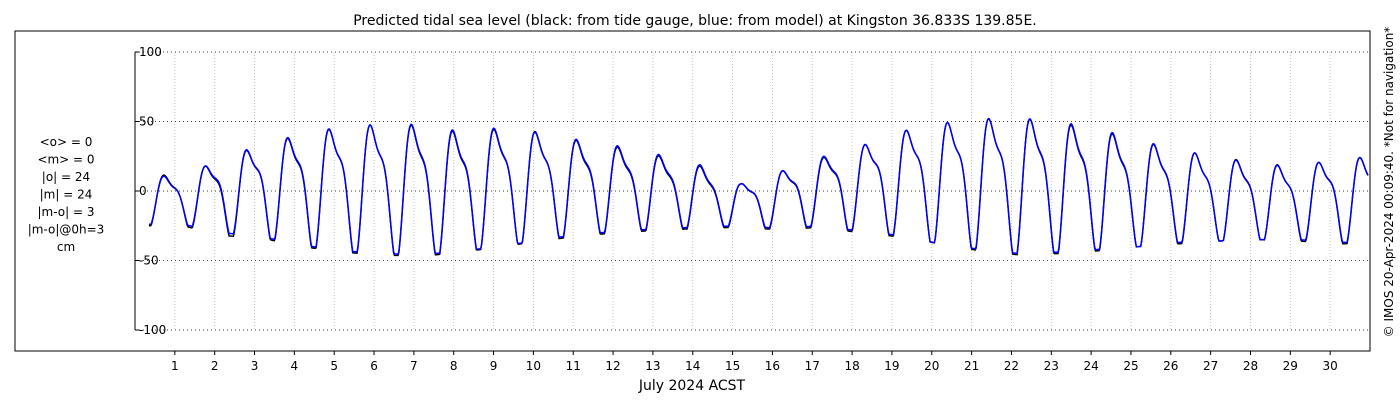 This screenshot has height=400, width=1400. What do you see at coordinates (175, 366) in the screenshot?
I see `x-tick-label: 1` at bounding box center [175, 366].